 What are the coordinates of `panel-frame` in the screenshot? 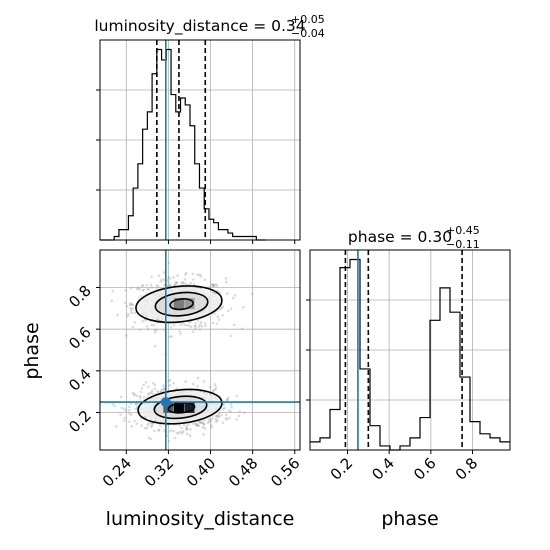 It's located at (410, 350).